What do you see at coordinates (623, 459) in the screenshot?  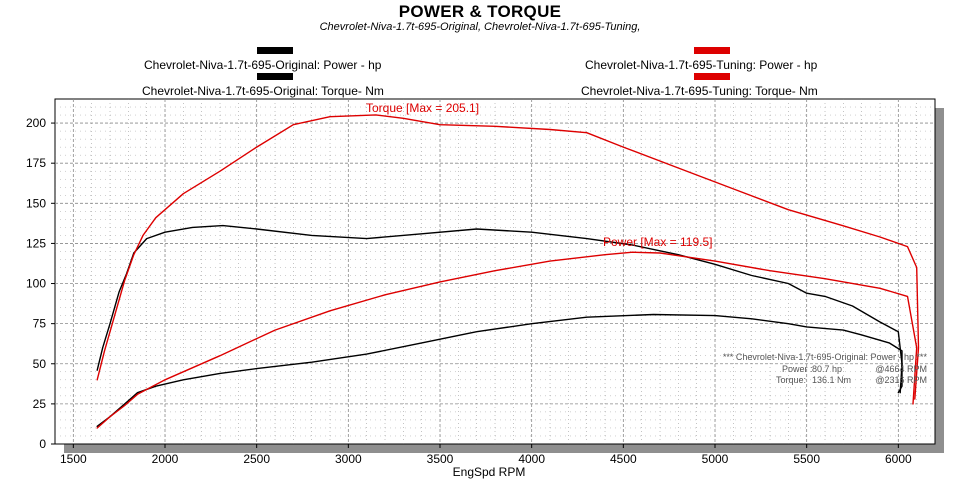 I see `x-tick-label: 4500` at bounding box center [623, 459].